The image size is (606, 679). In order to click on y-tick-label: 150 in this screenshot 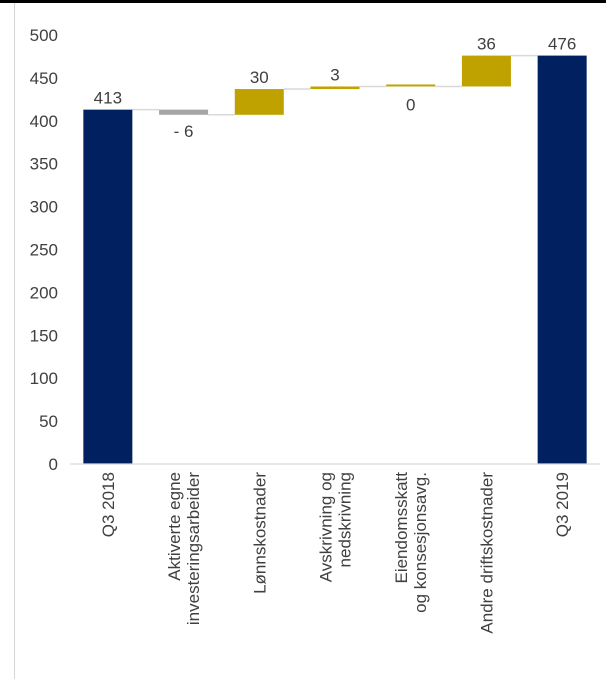, I will do `click(44, 335)`.